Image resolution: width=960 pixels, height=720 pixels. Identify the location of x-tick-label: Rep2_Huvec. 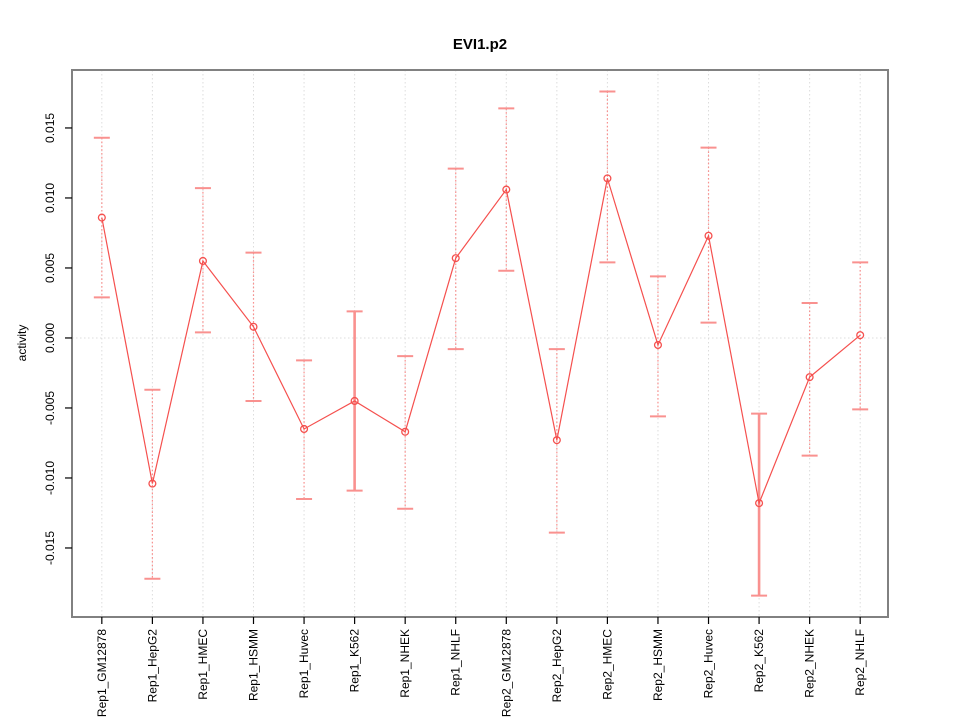
(709, 663).